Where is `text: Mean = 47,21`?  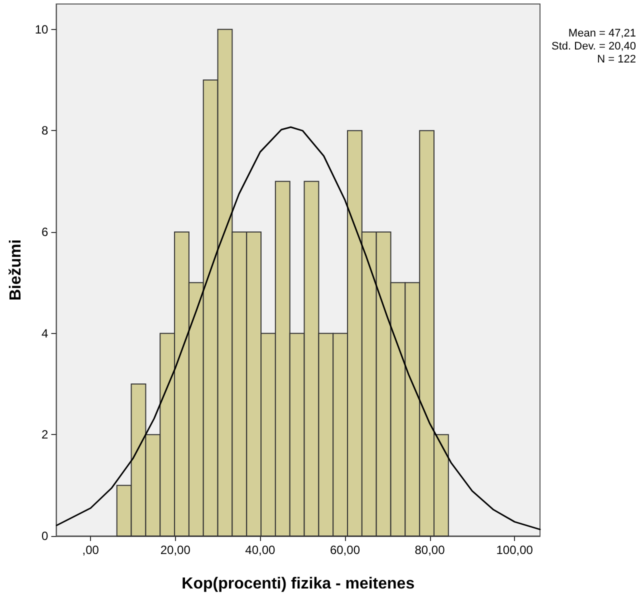
text: Mean = 47,21 is located at coordinates (602, 34).